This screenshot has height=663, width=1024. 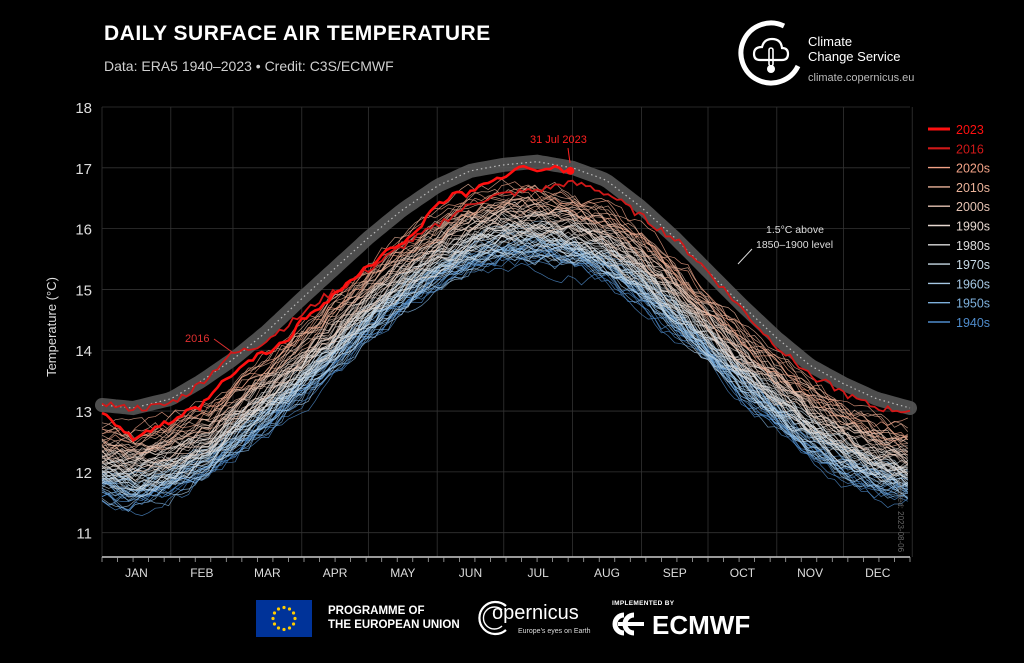 I want to click on arrow-2016, so click(x=223, y=345).